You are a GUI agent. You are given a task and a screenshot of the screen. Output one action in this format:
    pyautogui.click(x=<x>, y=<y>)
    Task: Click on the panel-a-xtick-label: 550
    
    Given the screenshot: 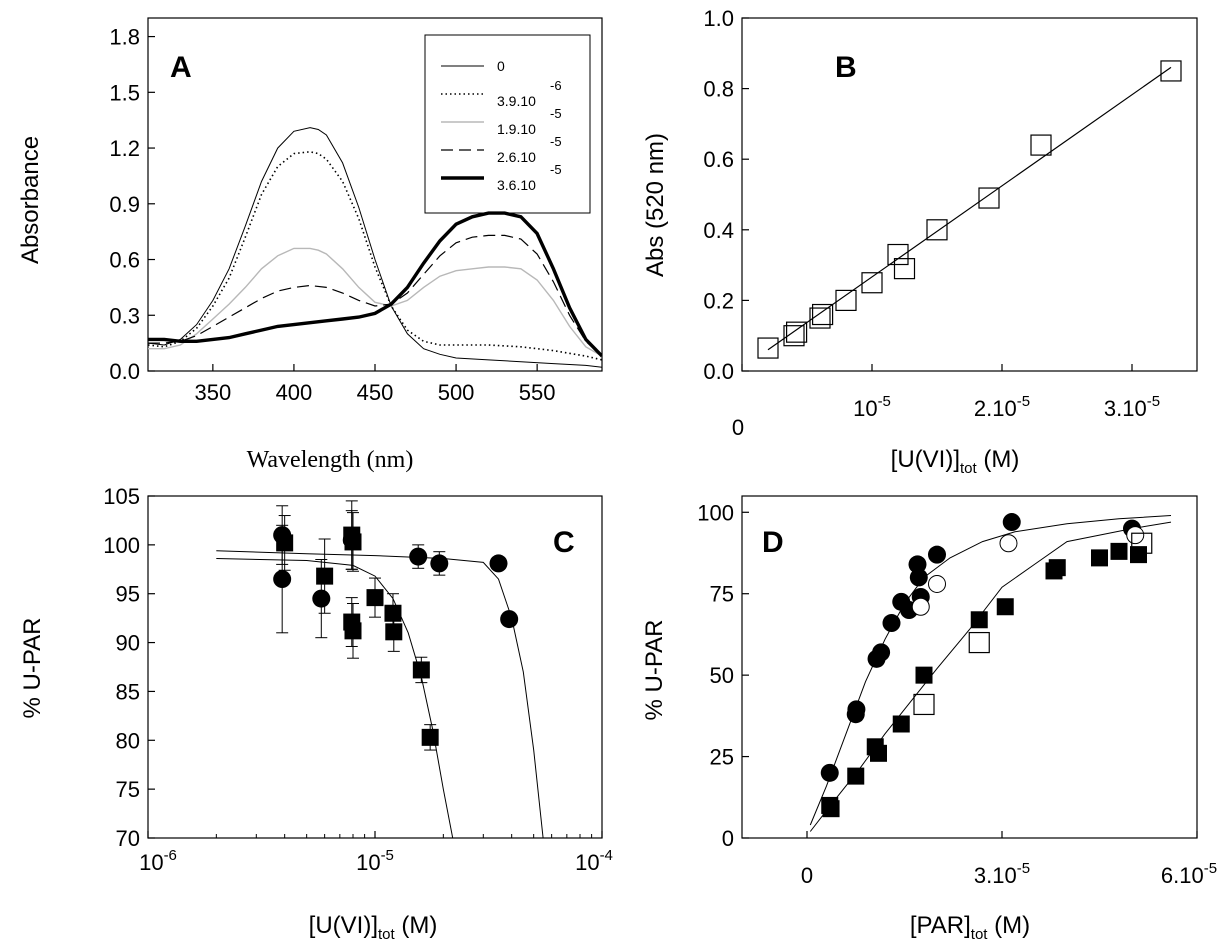 What is the action you would take?
    pyautogui.click(x=537, y=392)
    